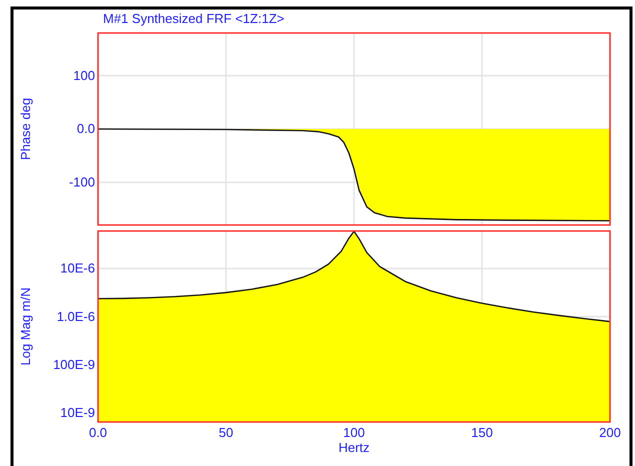 The width and height of the screenshot is (635, 466). What do you see at coordinates (193, 18) in the screenshot?
I see `chart-title: M#1 Synthesized FRF <1Z:1Z>` at bounding box center [193, 18].